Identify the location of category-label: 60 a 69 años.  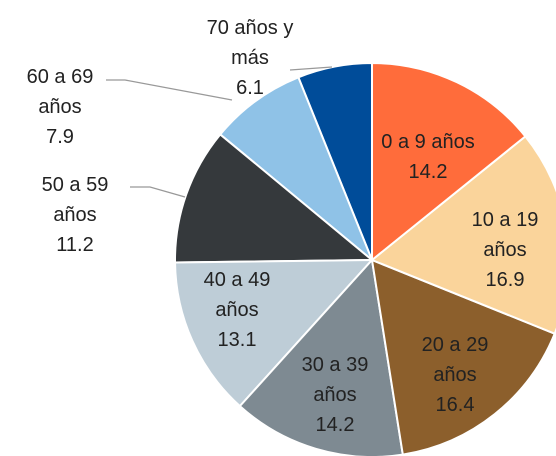
(60, 92).